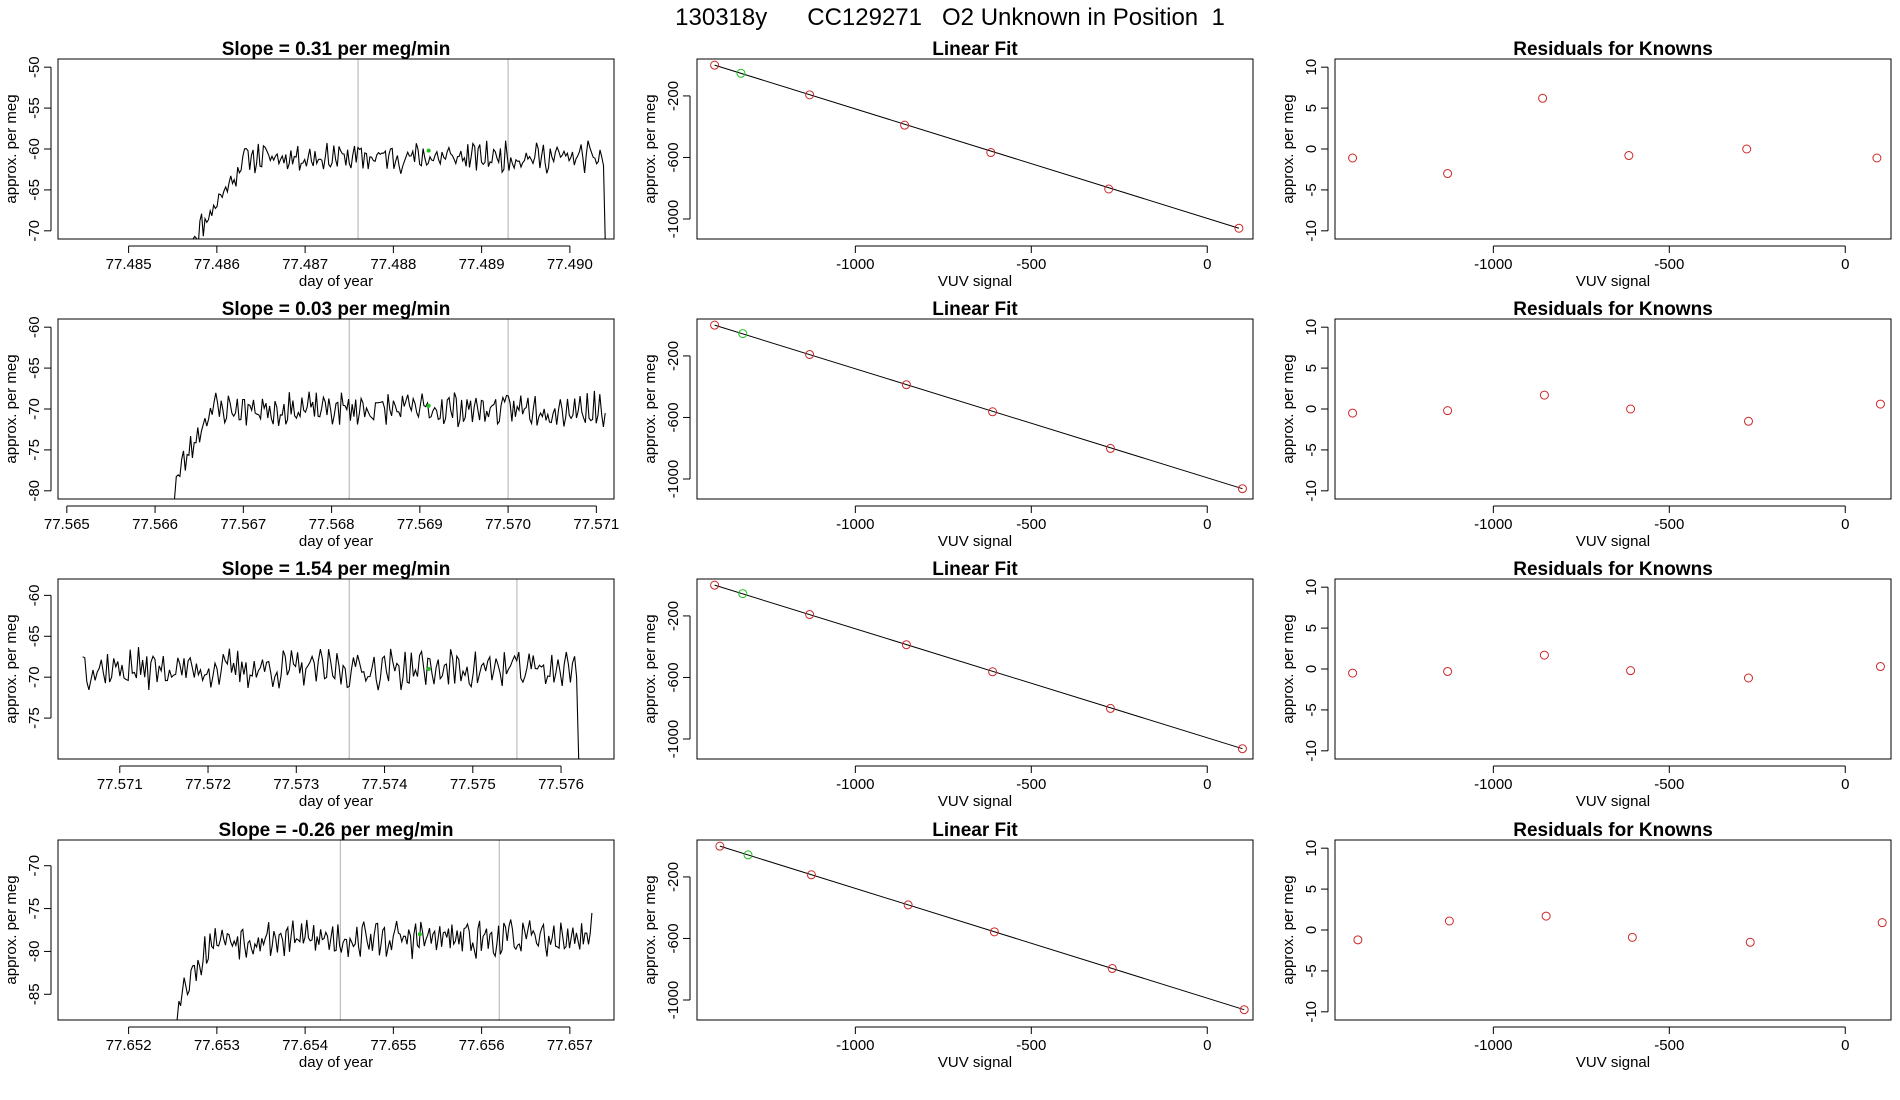 The image size is (1900, 1100). Describe the element at coordinates (305, 1045) in the screenshot. I see `x-tick-label: 77.654` at that location.